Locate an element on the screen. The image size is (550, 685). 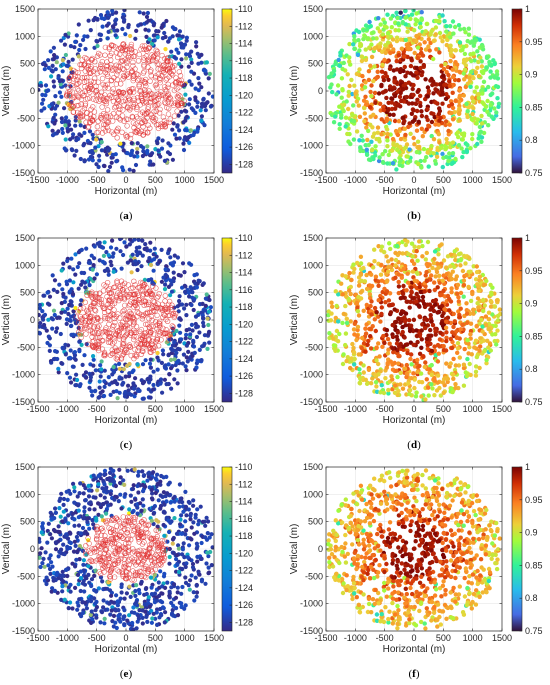
x-tick-label: 500 is located at coordinates (155, 180).